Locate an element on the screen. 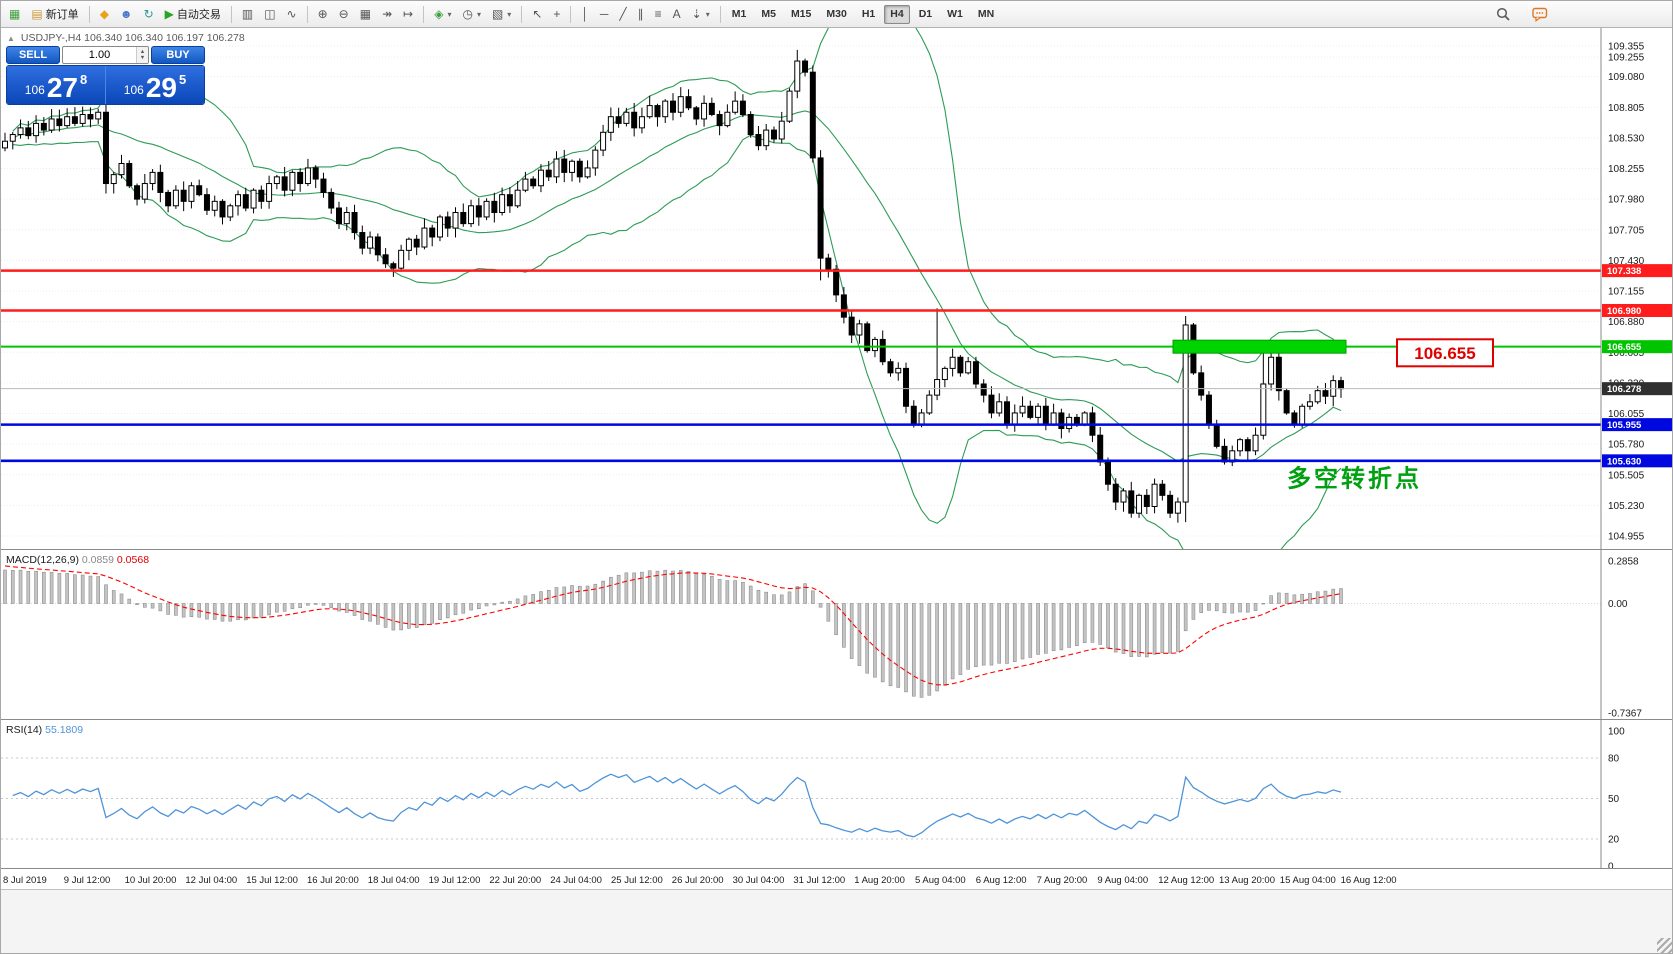 This screenshot has height=954, width=1673. cursor-icon-icon: ↖ is located at coordinates (537, 14).